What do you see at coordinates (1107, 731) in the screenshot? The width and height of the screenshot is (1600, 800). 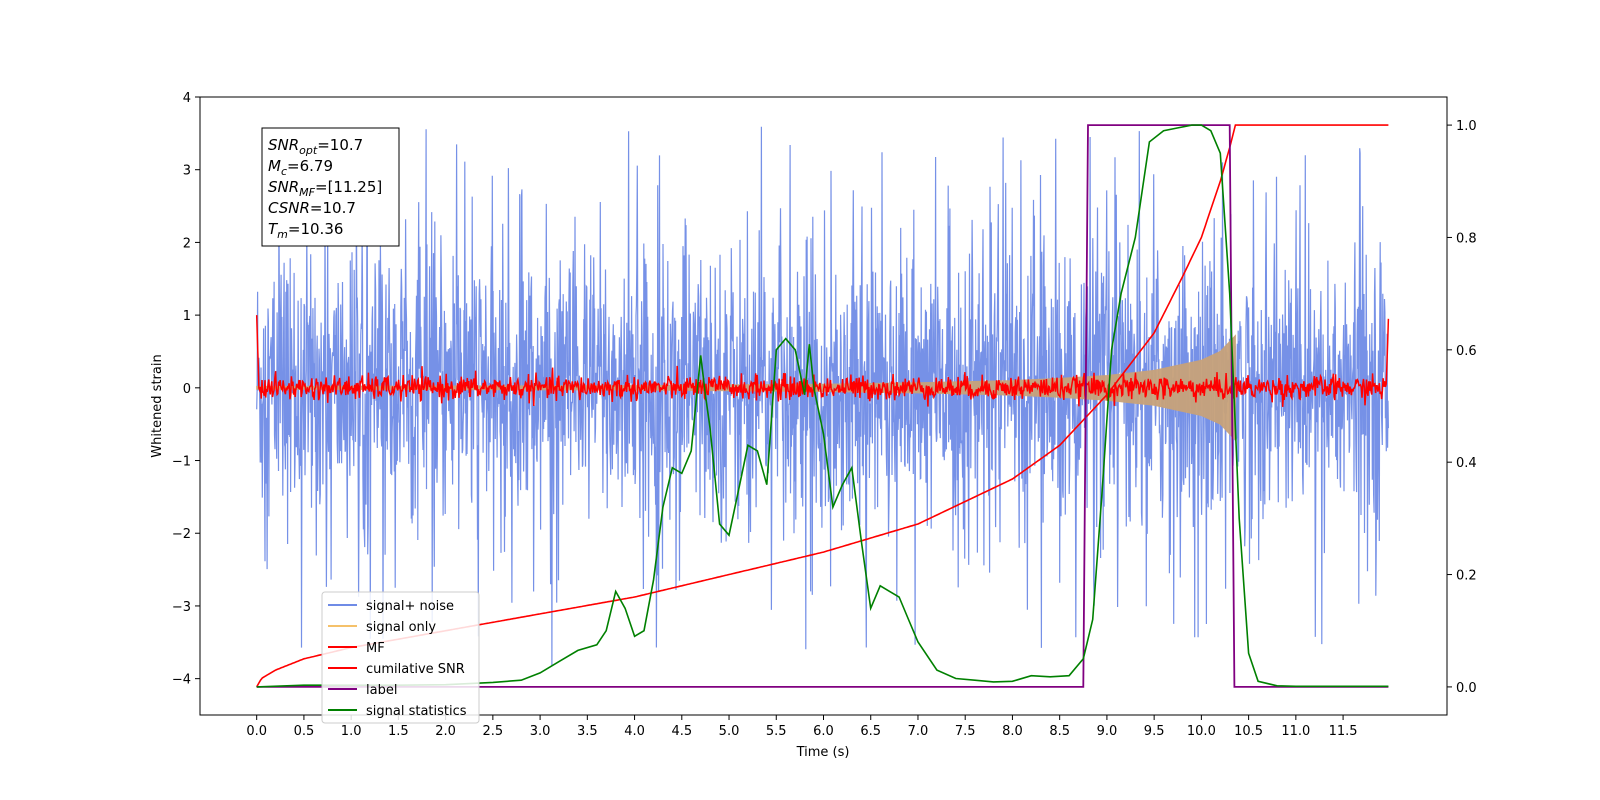 I see `x-tick-label: 9.0` at bounding box center [1107, 731].